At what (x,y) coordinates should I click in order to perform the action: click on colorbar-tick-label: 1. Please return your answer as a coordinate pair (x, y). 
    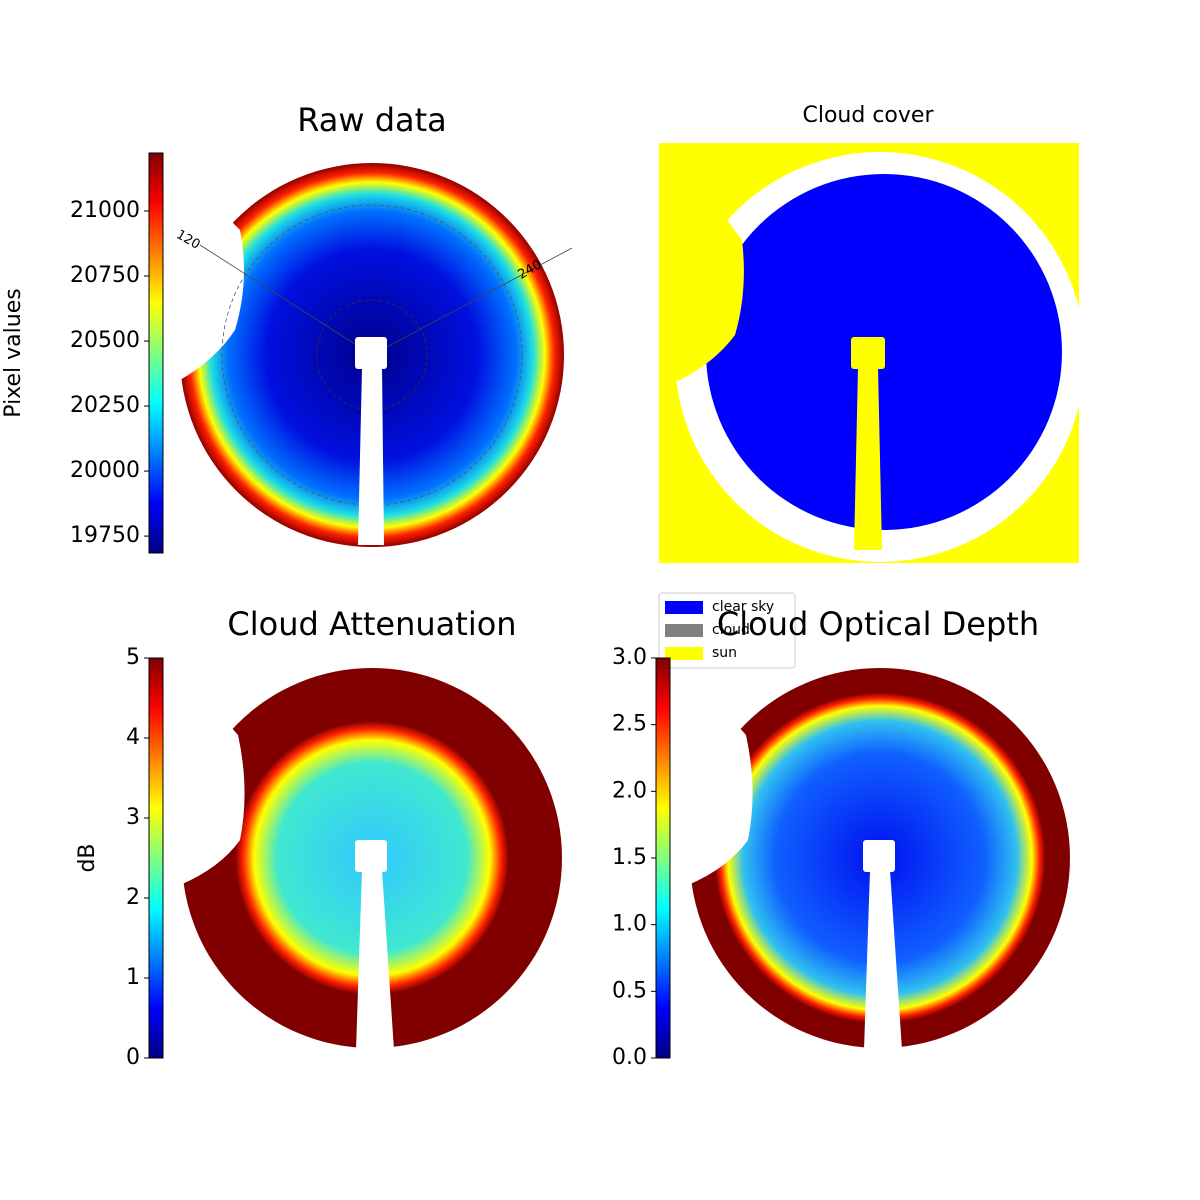
    Looking at the image, I should click on (133, 977).